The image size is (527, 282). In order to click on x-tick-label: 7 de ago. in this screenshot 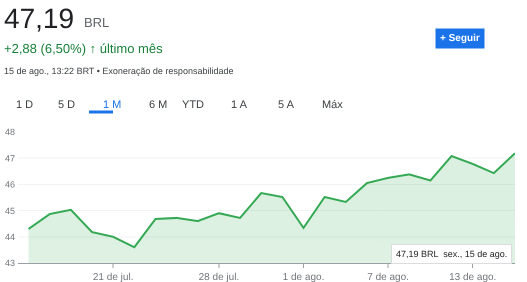, I will do `click(388, 277)`.